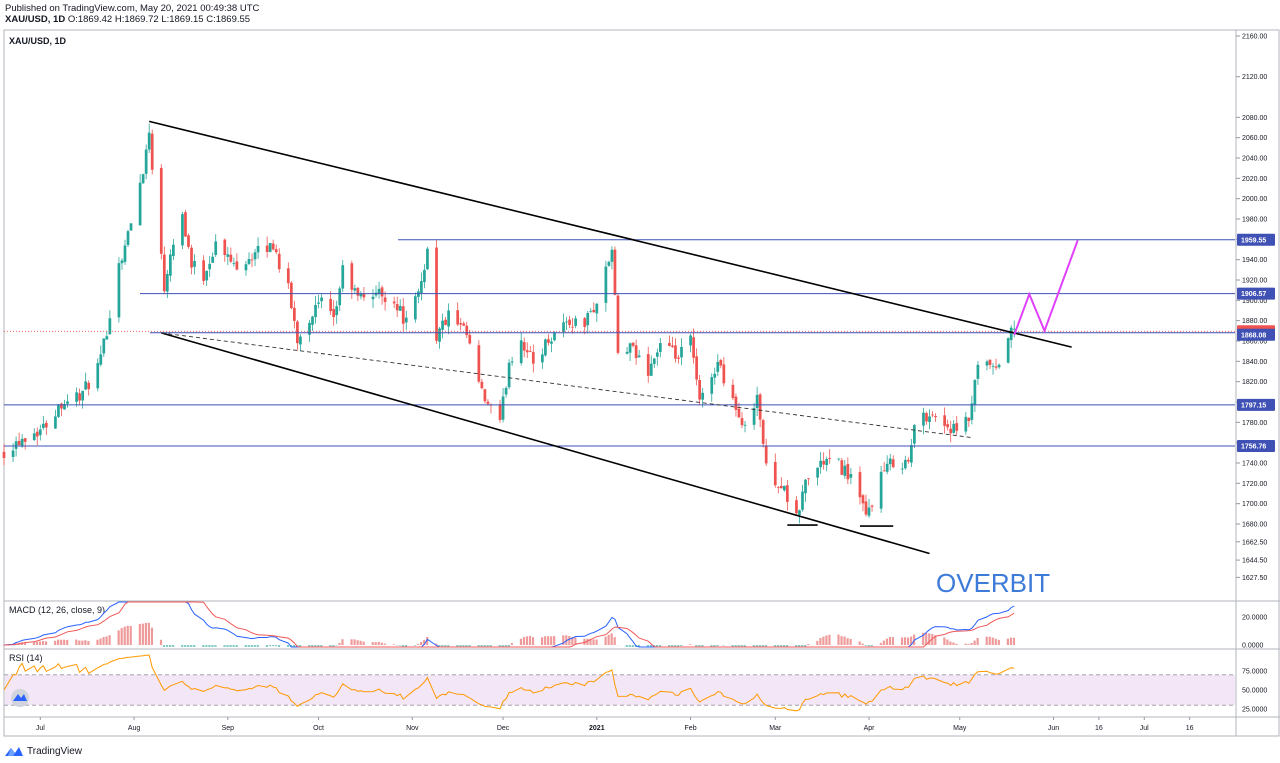 The width and height of the screenshot is (1280, 763). I want to click on price-tick-label: 1740.00, so click(1254, 464).